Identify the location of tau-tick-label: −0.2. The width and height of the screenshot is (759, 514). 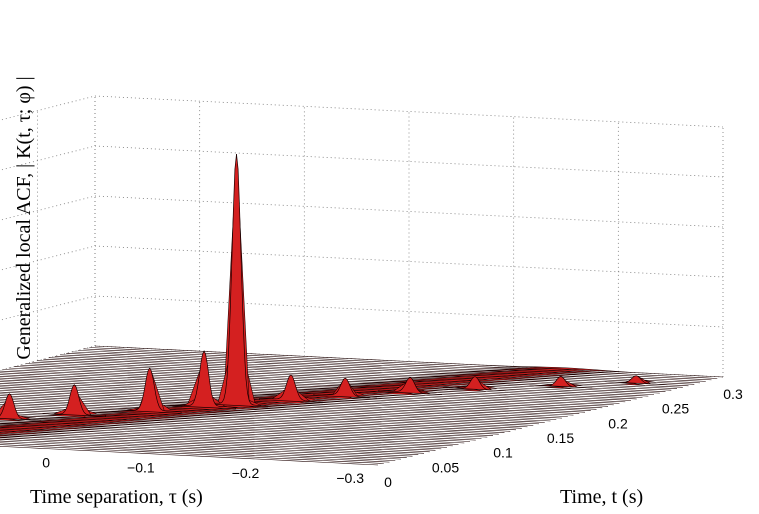
(246, 473).